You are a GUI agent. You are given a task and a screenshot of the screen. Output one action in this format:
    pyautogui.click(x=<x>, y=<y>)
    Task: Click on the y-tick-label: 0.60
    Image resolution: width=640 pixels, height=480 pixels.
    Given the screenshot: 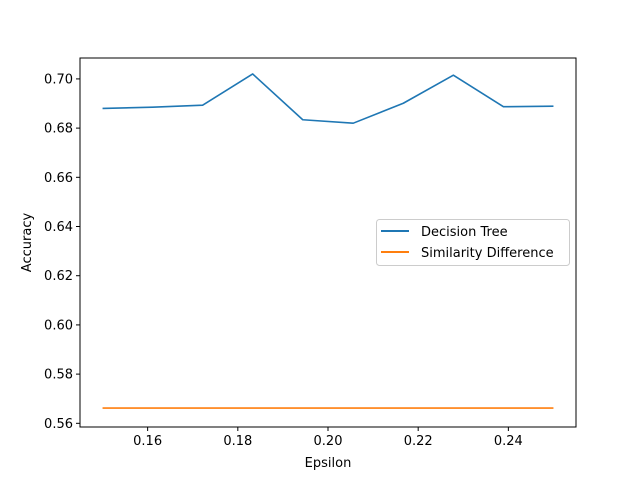 What is the action you would take?
    pyautogui.click(x=58, y=325)
    